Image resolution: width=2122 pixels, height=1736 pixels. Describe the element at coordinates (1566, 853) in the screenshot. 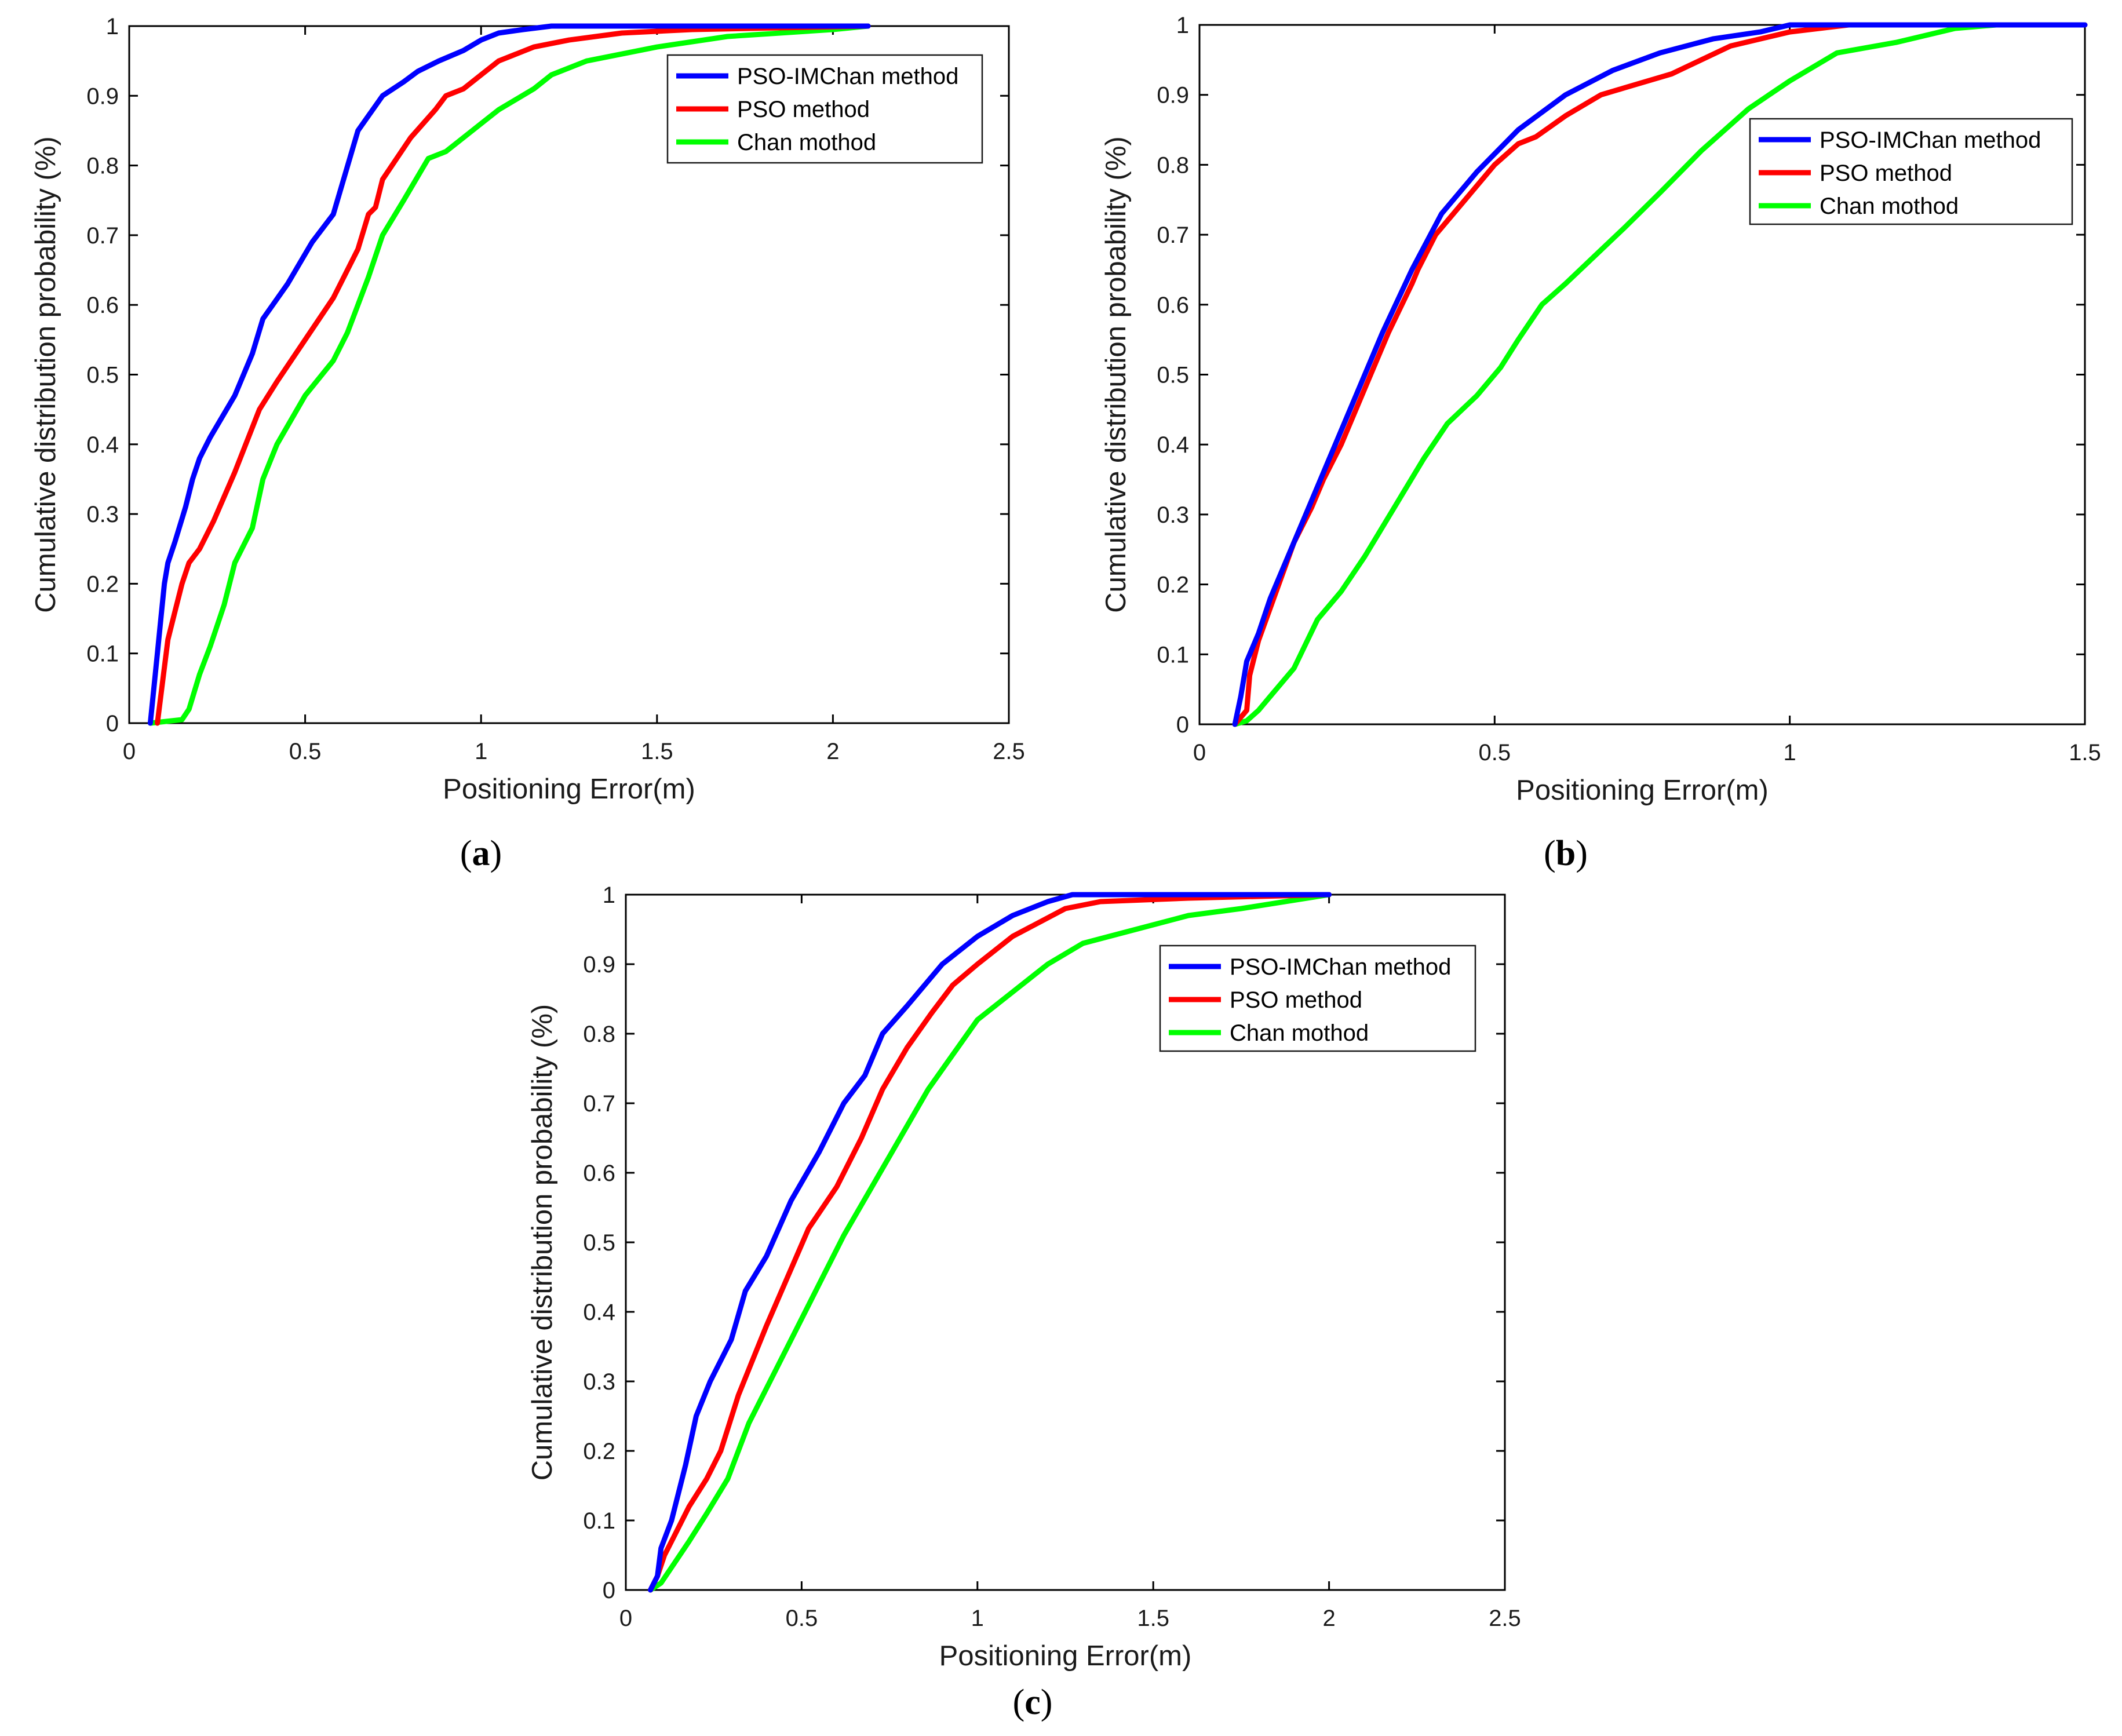

I see `panel-caption: (b)` at that location.